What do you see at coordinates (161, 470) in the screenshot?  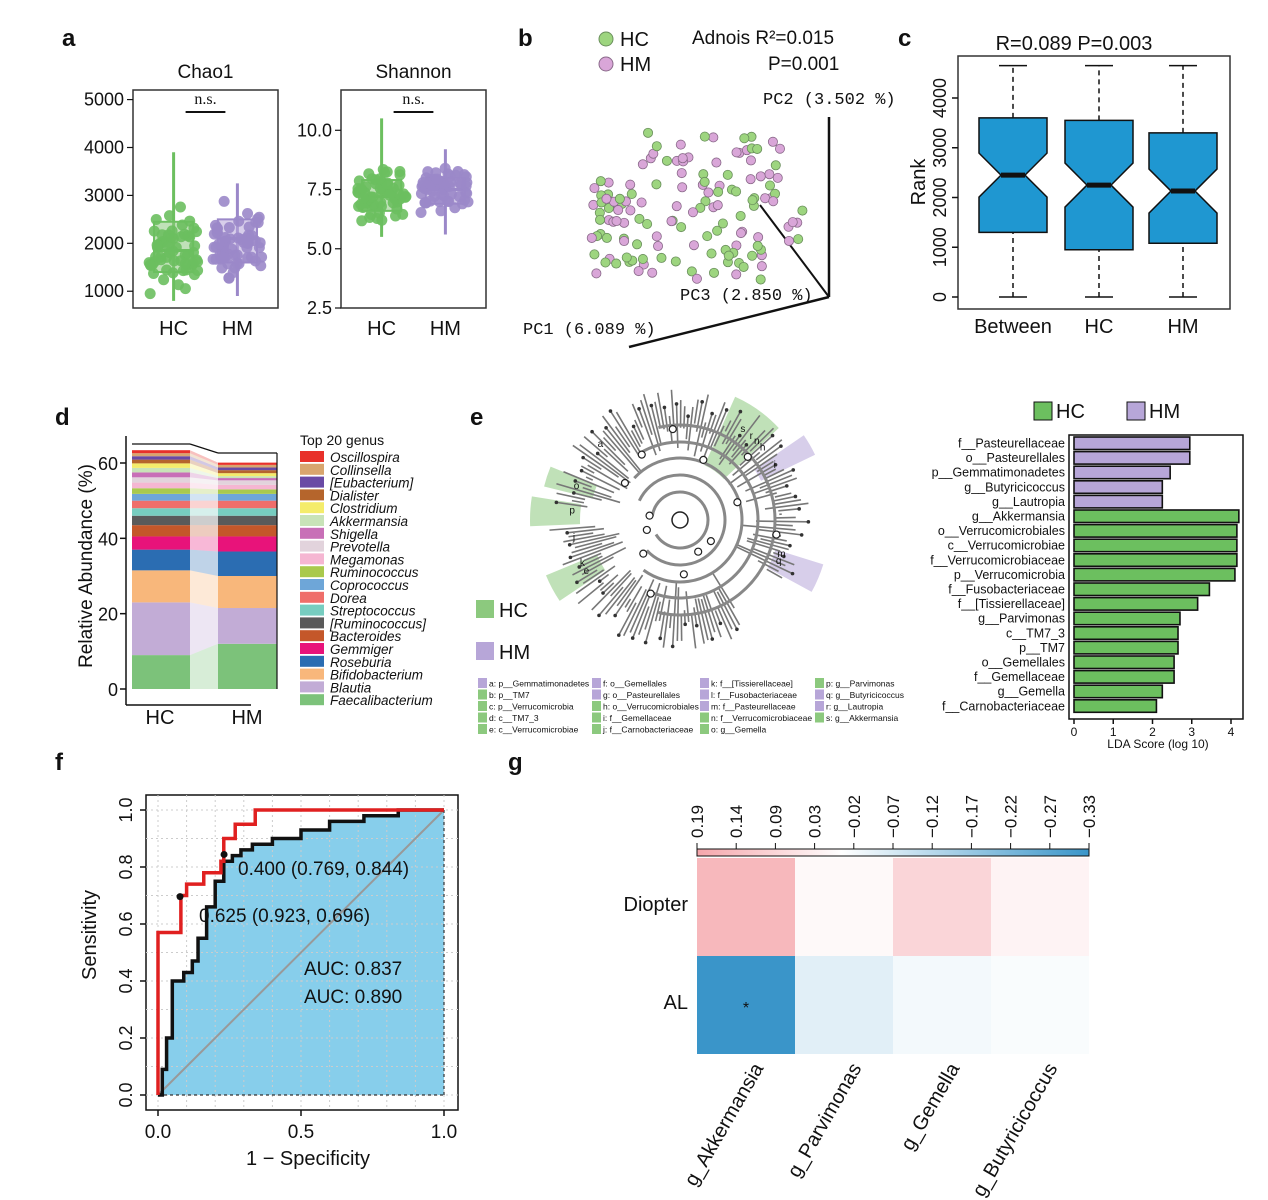 I see `stack-Akkermansia-HC` at bounding box center [161, 470].